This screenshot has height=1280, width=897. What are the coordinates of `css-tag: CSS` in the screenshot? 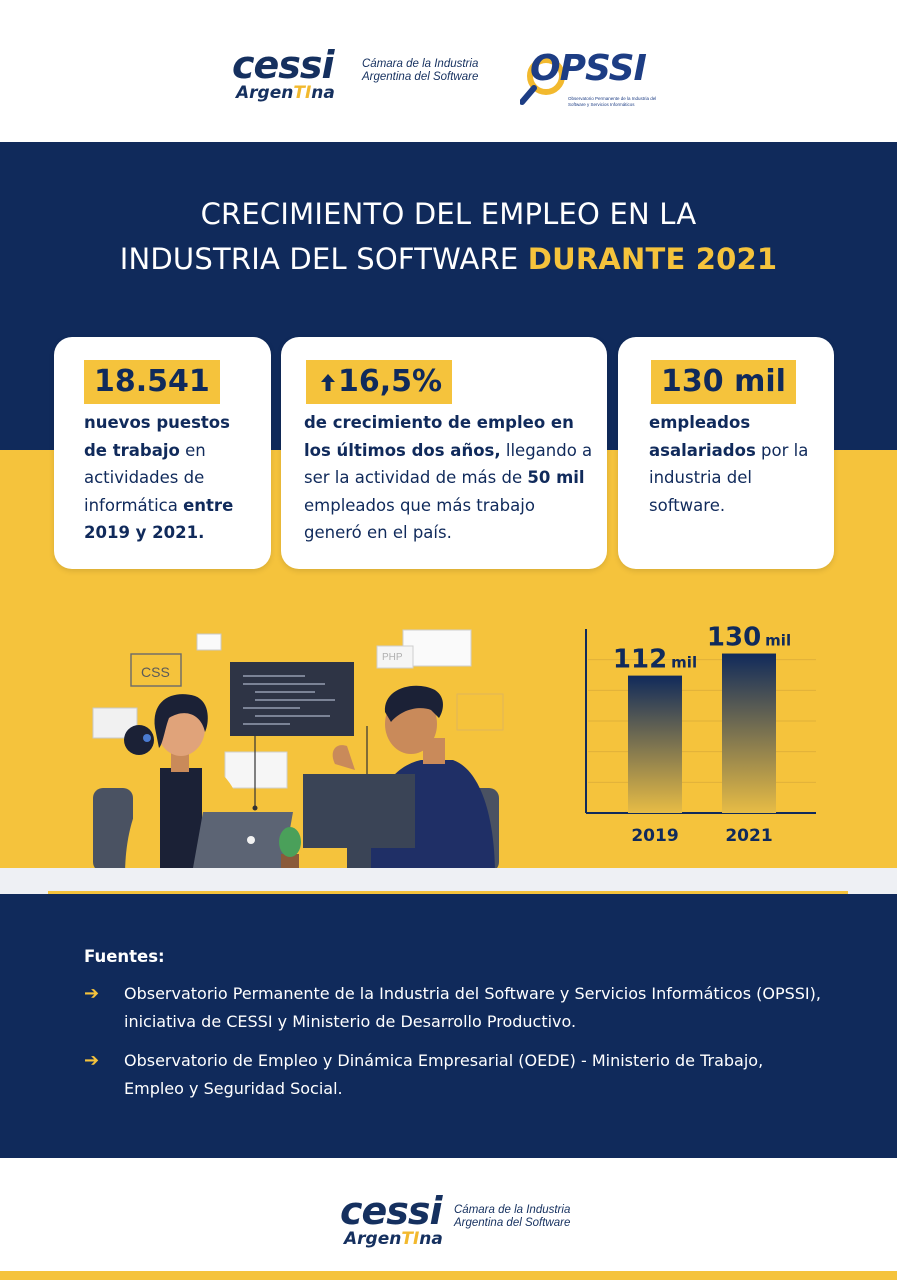 It's located at (155, 672).